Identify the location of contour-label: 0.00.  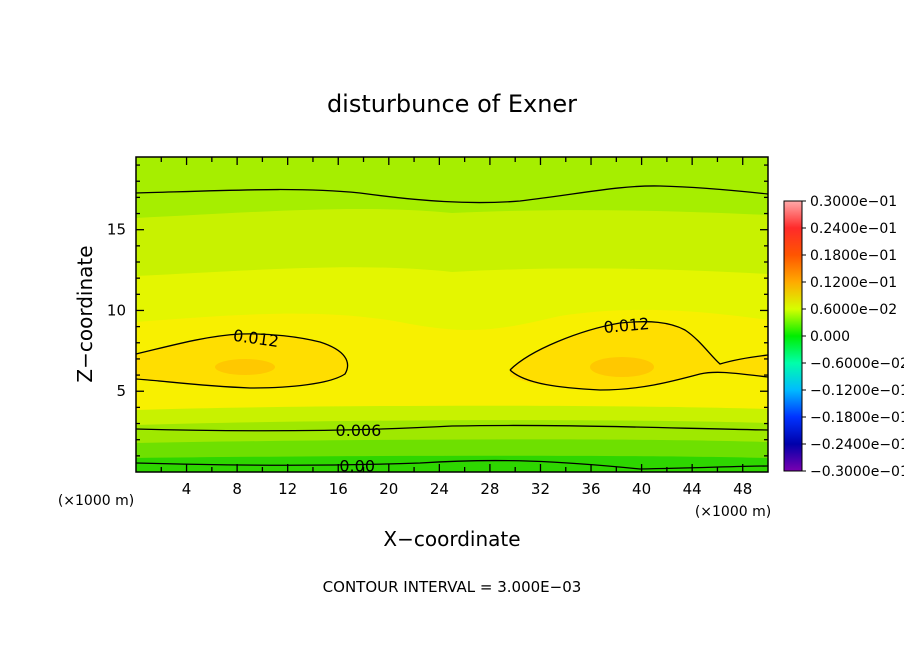
(357, 466).